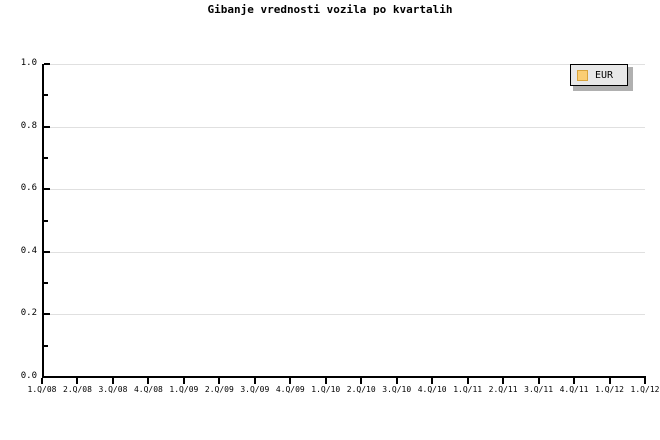 The height and width of the screenshot is (440, 660). I want to click on x-axis-tick-label: 2.Q/08, so click(77, 389).